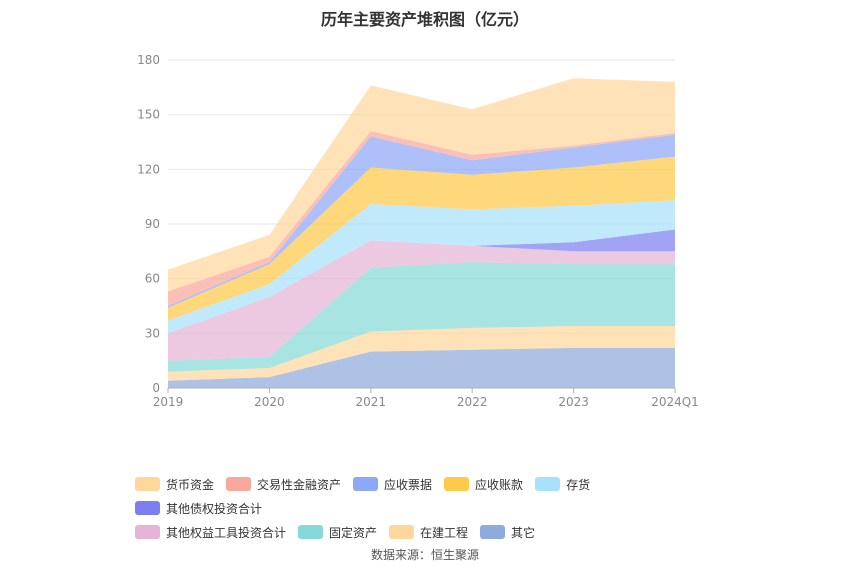  I want to click on x-tick-label: 2022, so click(472, 402).